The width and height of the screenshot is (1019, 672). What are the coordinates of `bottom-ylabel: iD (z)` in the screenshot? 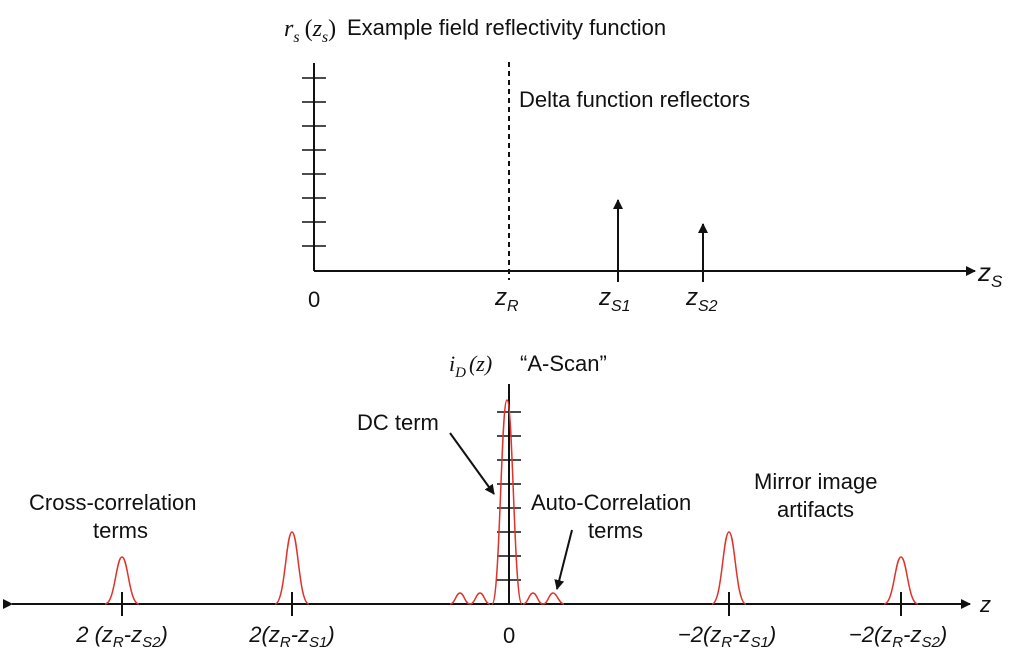 It's located at (470, 366).